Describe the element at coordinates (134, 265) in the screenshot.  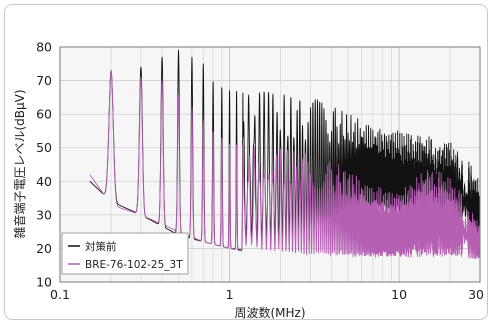
I see `legend-label-bre: BRE-76-102-25_3T` at that location.